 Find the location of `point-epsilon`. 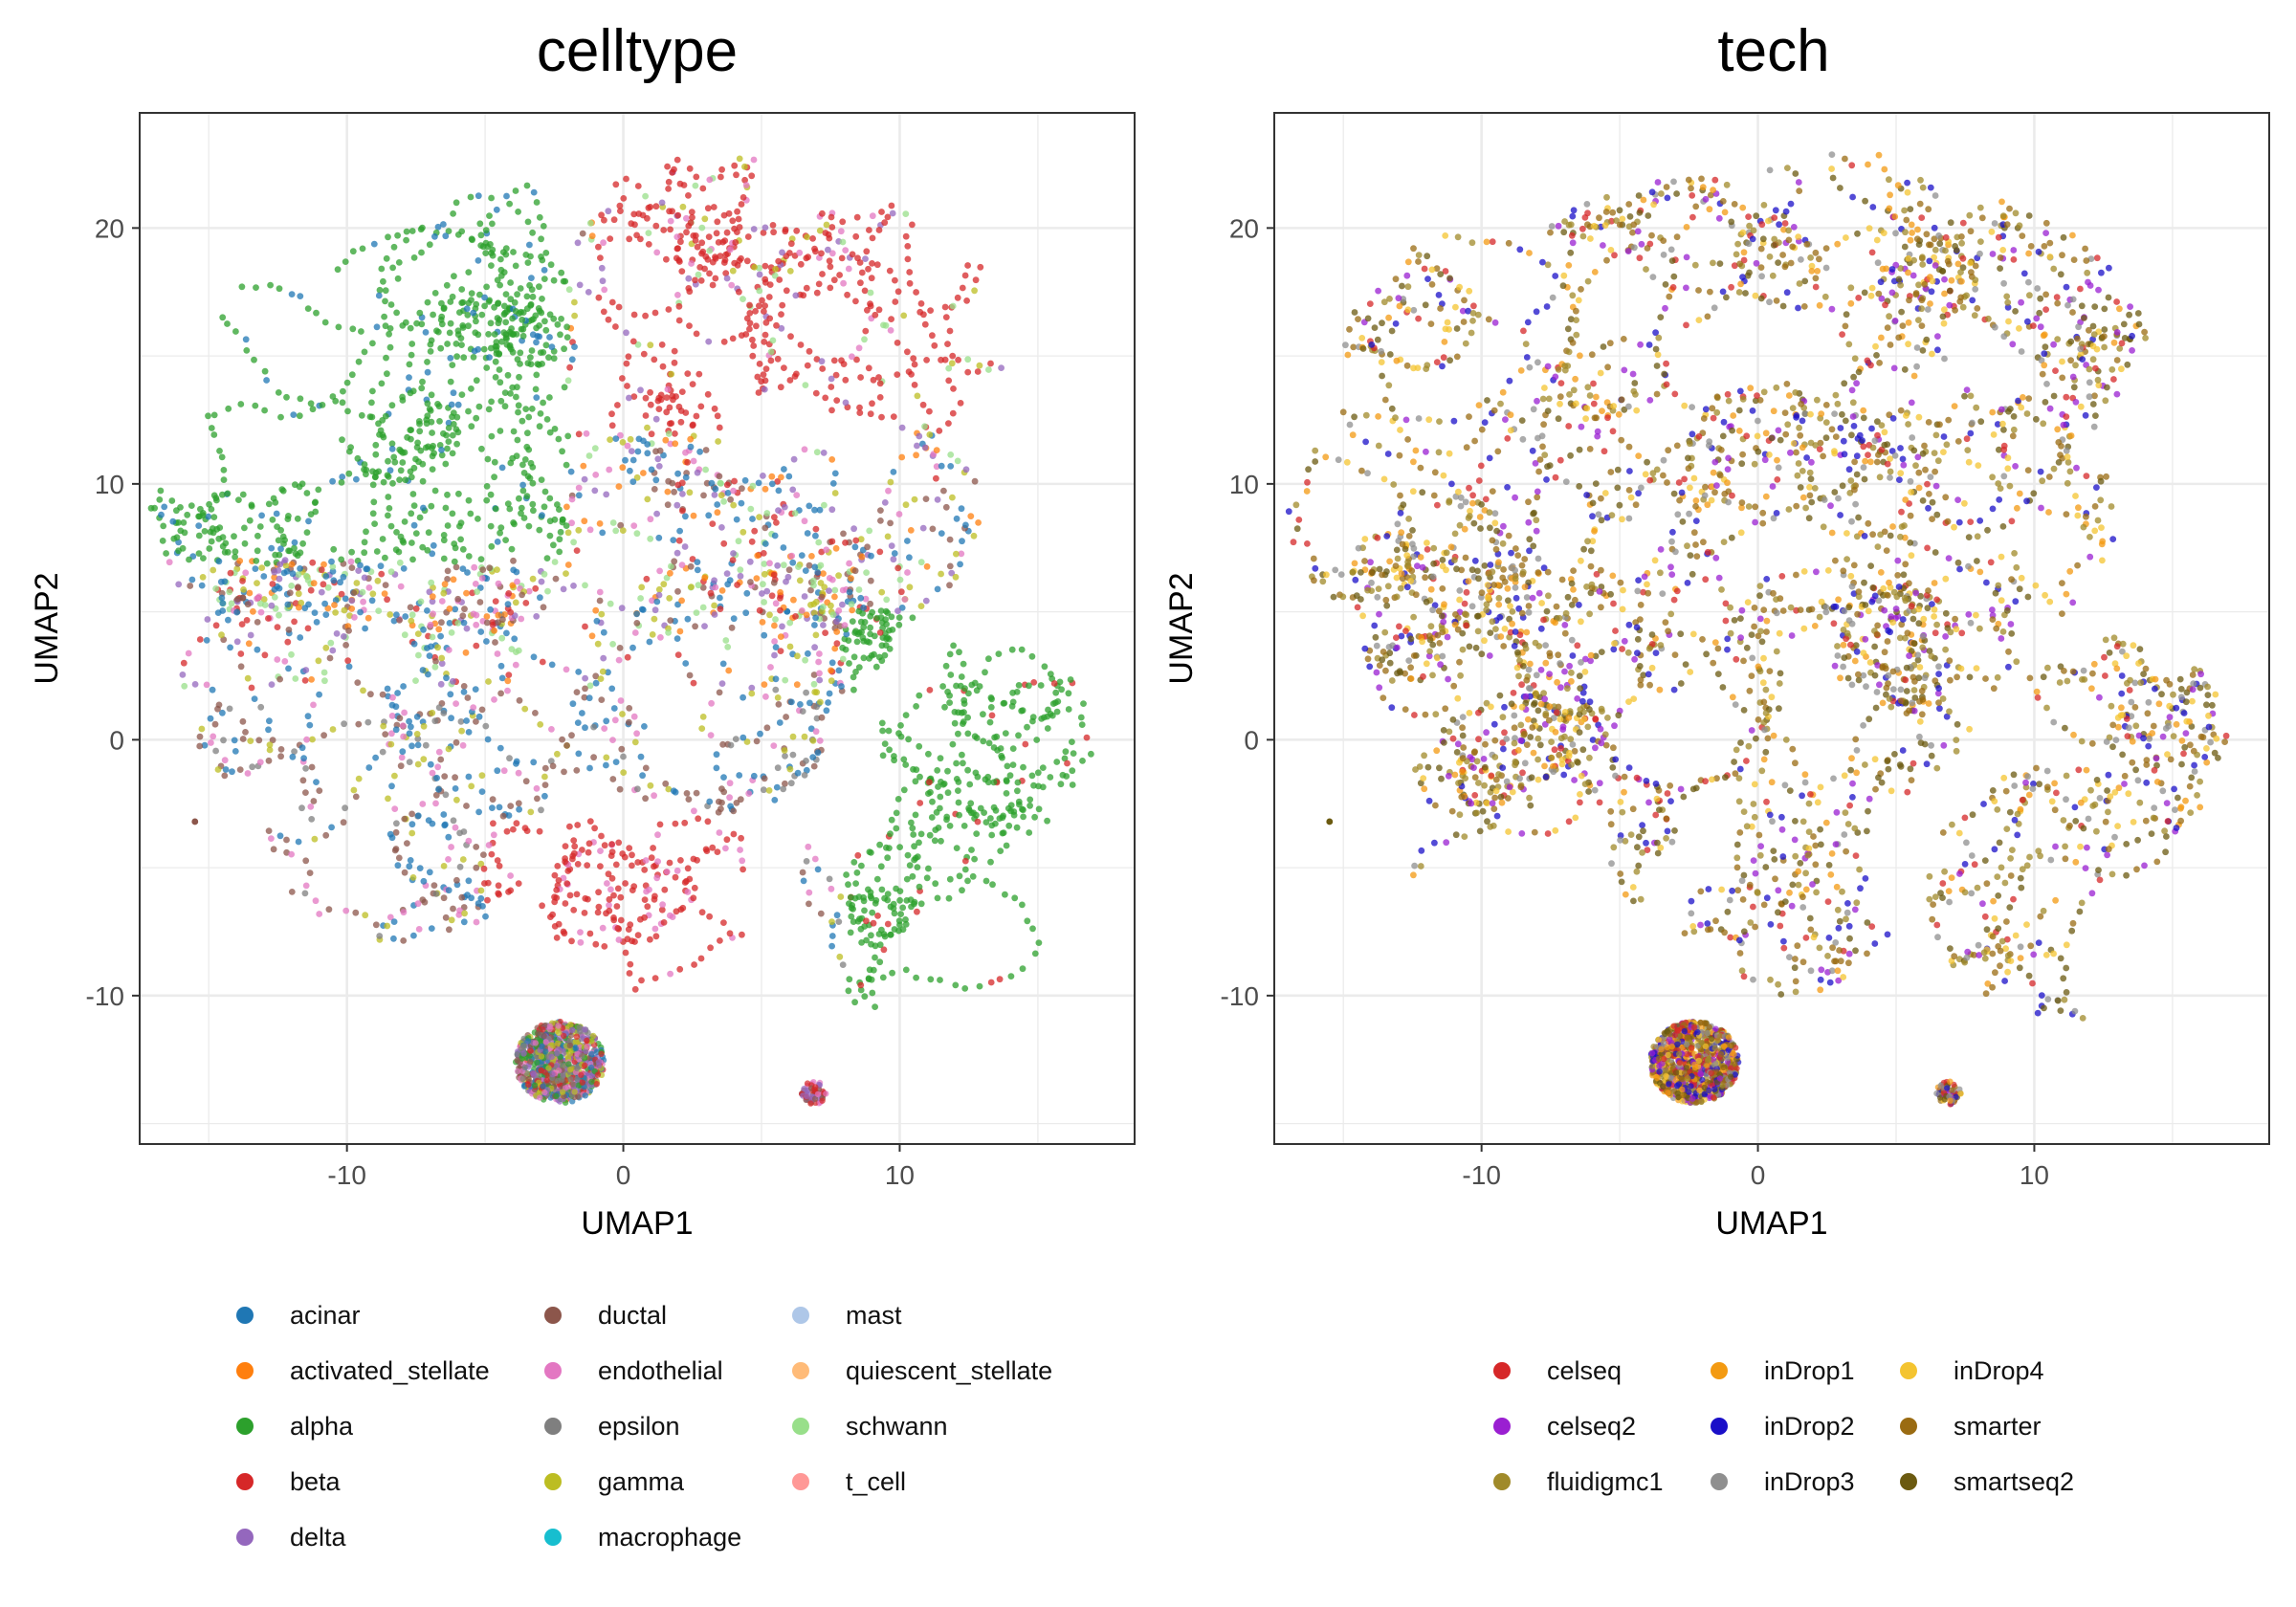

point-epsilon is located at coordinates (802, 711).